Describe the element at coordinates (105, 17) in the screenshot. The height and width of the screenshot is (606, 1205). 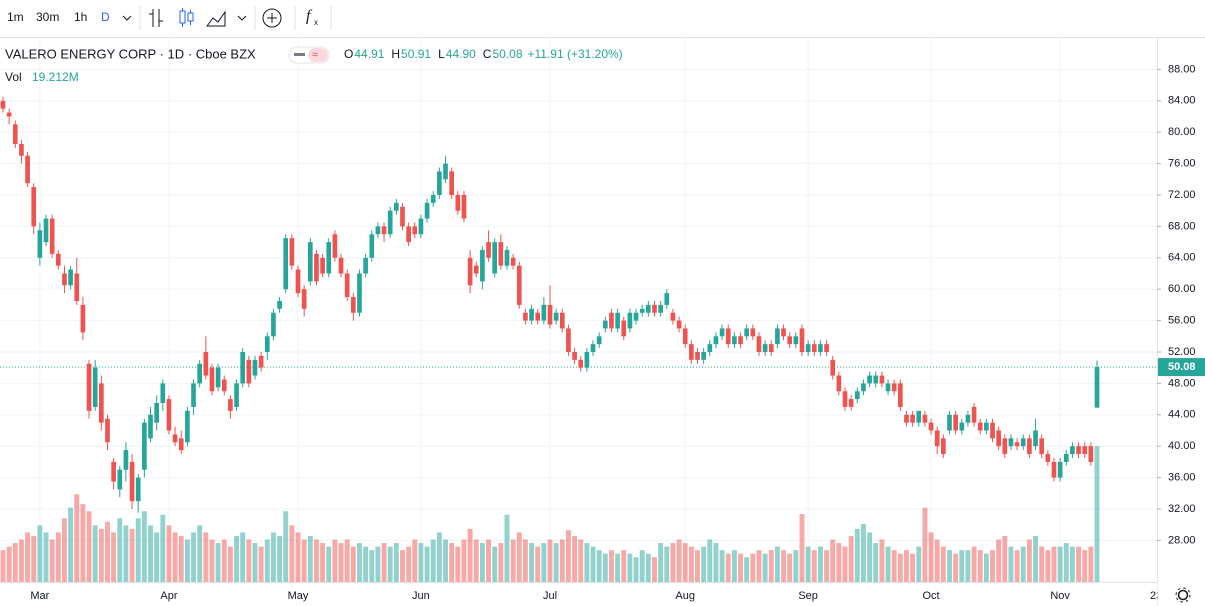
I see `interval-d: D` at that location.